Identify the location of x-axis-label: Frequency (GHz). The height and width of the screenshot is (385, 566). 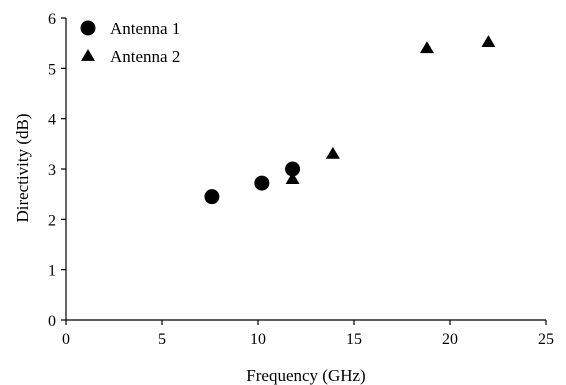
(305, 375).